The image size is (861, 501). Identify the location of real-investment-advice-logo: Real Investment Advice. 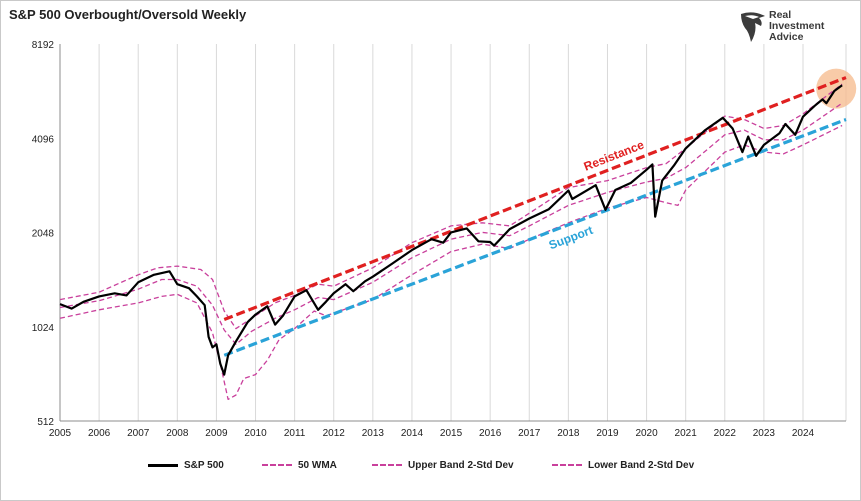
(794, 28).